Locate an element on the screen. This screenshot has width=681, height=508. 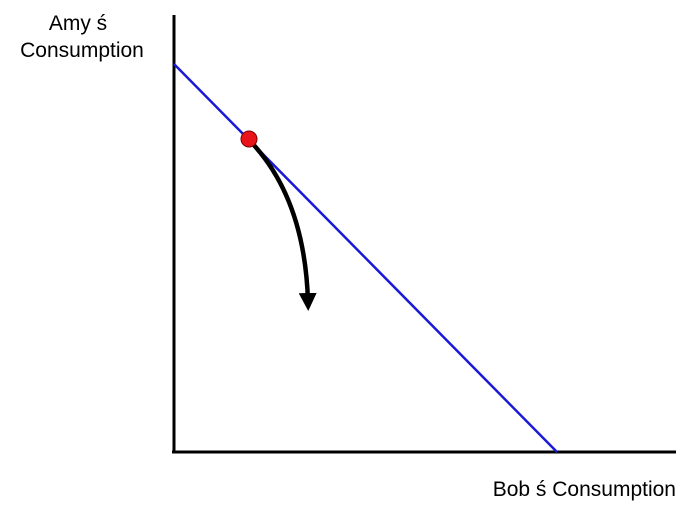
y-axis-label: Amy ś is located at coordinates (78, 23).